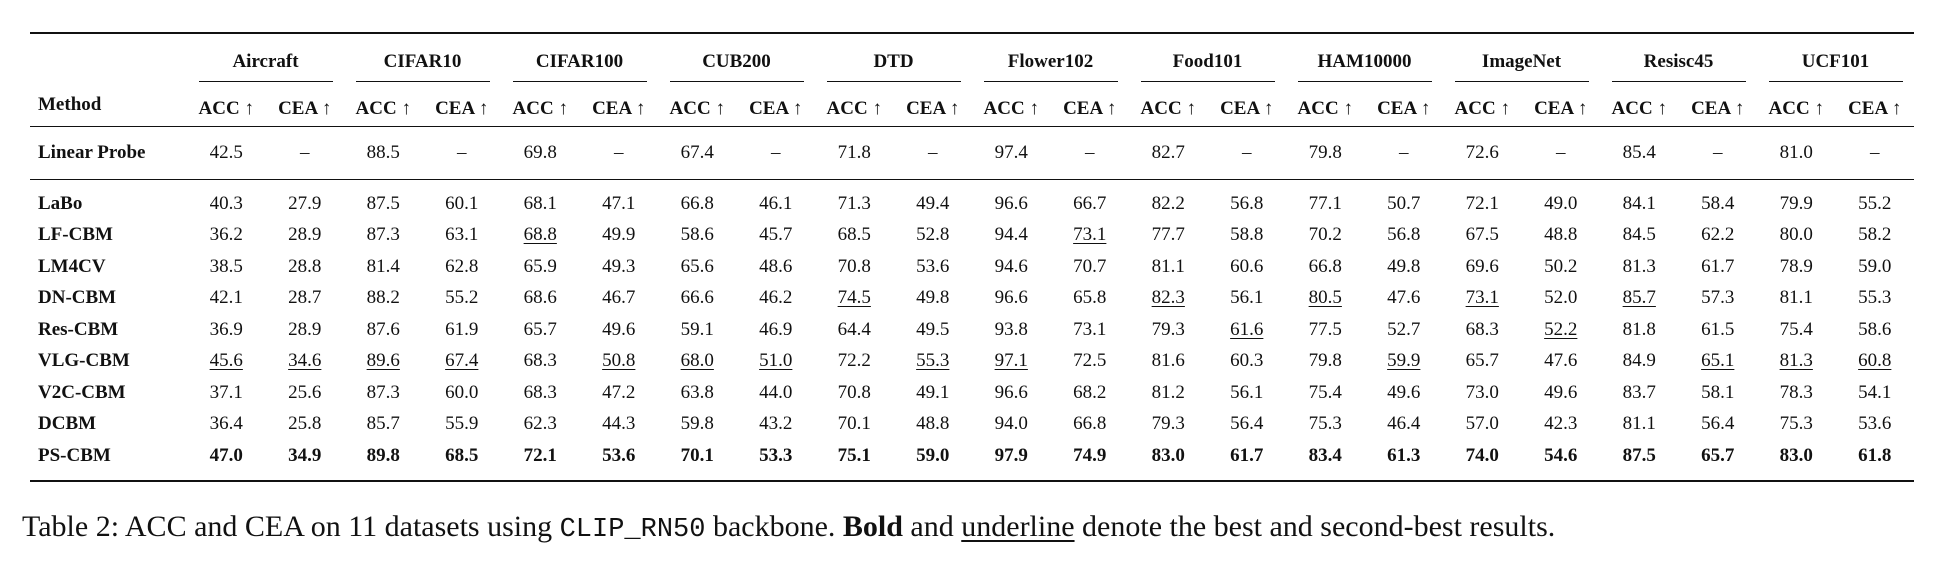 The image size is (1939, 574). Describe the element at coordinates (697, 267) in the screenshot. I see `table-cell: 65.6` at that location.